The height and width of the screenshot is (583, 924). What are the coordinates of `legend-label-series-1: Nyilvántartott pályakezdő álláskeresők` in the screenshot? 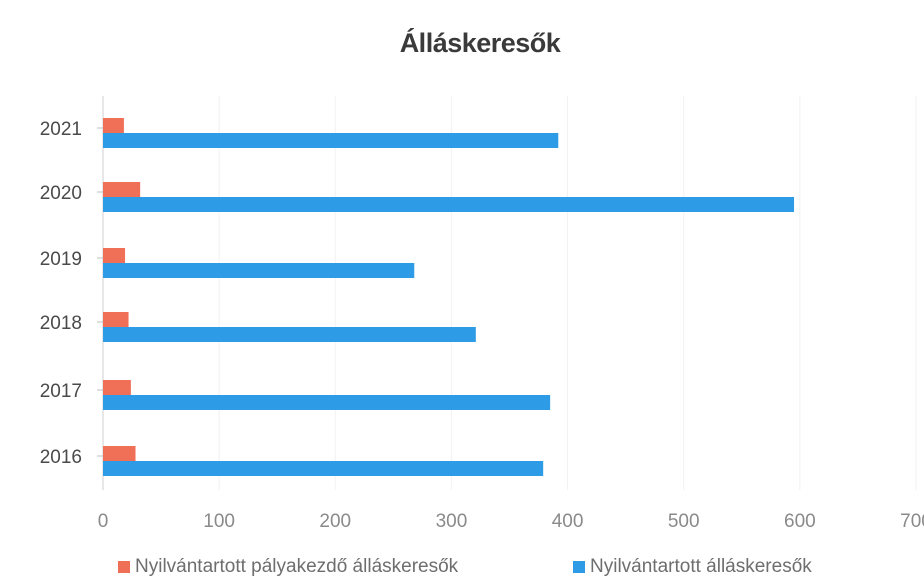 It's located at (297, 566).